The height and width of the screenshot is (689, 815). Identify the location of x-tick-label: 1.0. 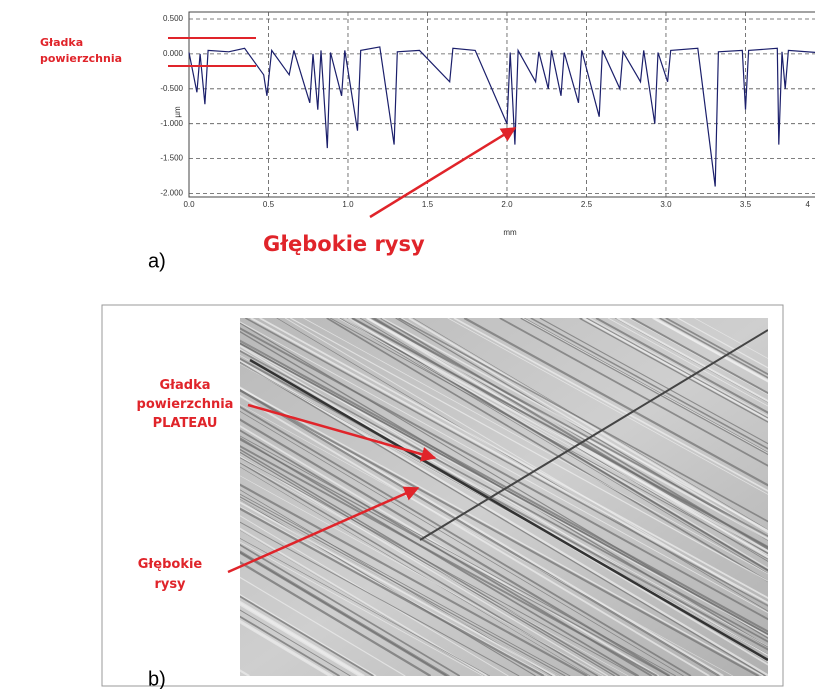
(348, 204).